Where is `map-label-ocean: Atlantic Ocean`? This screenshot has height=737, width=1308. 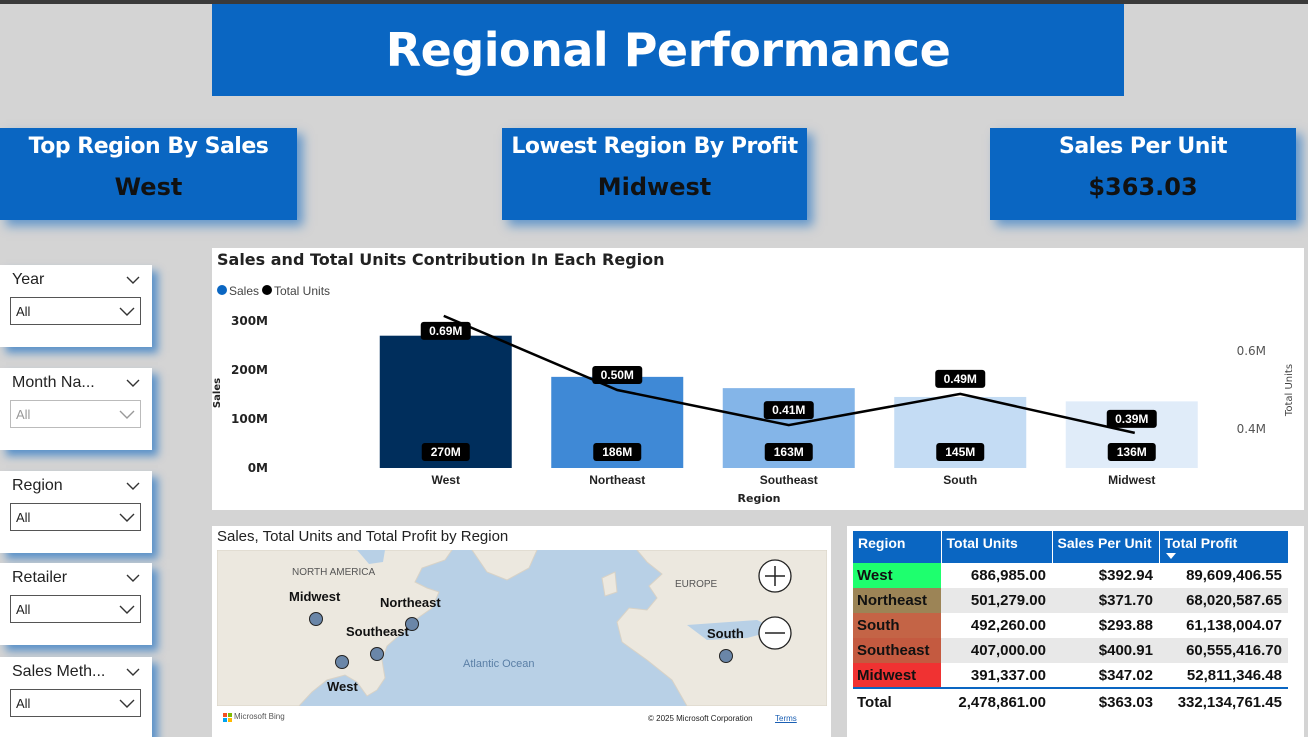
map-label-ocean: Atlantic Ocean is located at coordinates (499, 664).